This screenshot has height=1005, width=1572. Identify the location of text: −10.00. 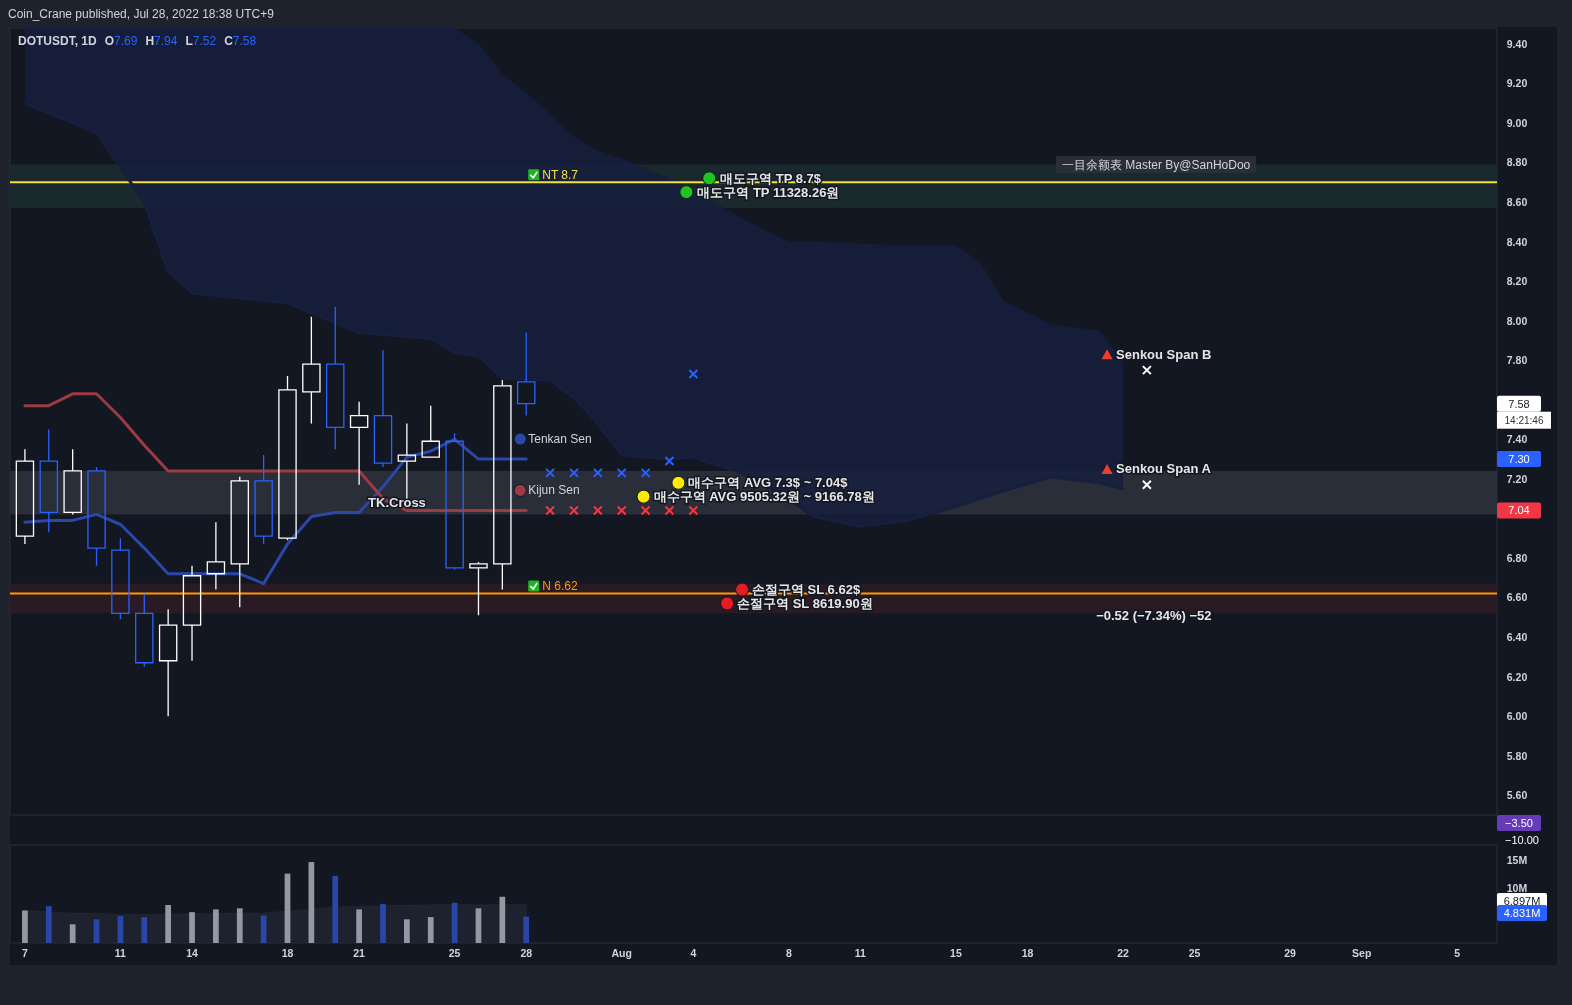
(1522, 840).